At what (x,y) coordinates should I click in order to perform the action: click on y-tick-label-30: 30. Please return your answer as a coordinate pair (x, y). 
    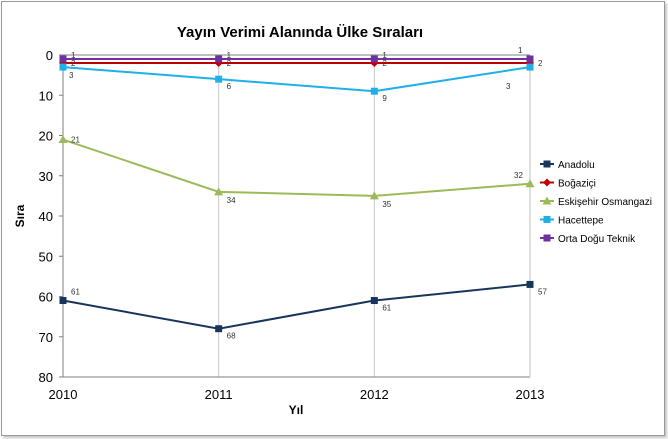
    Looking at the image, I should click on (46, 176).